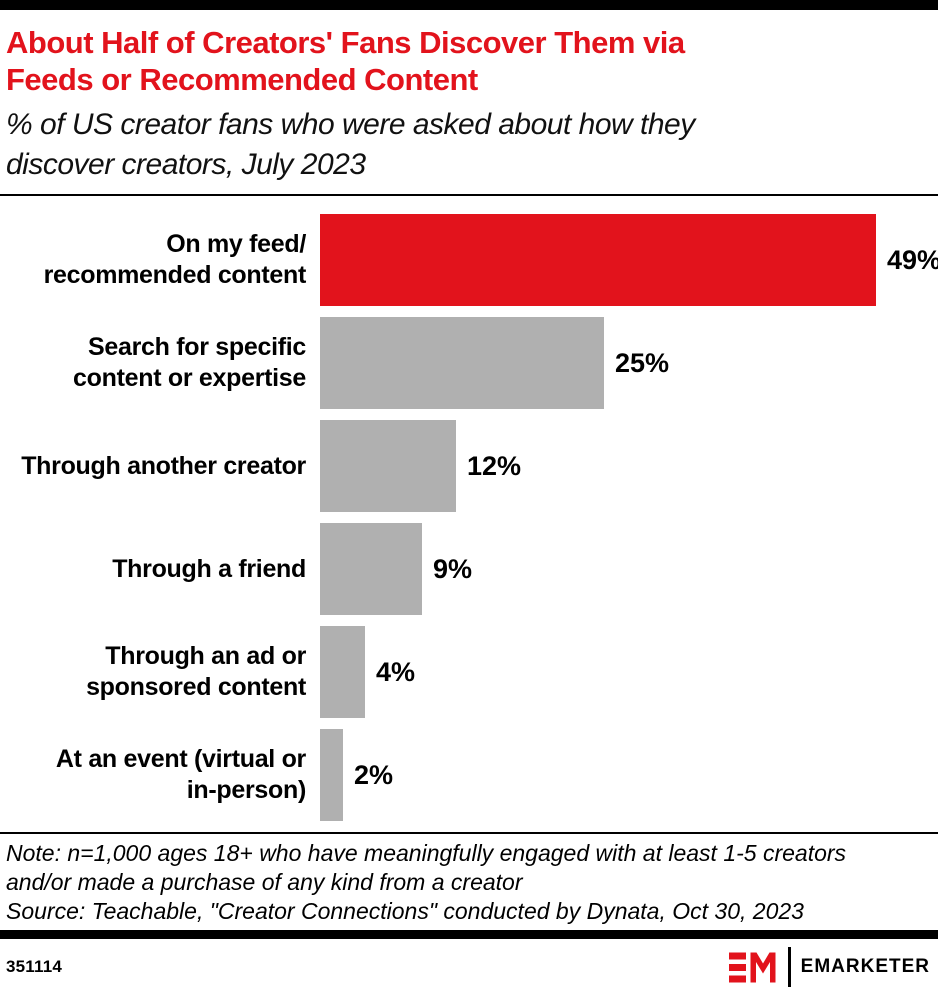  I want to click on value-label: 4%, so click(396, 671).